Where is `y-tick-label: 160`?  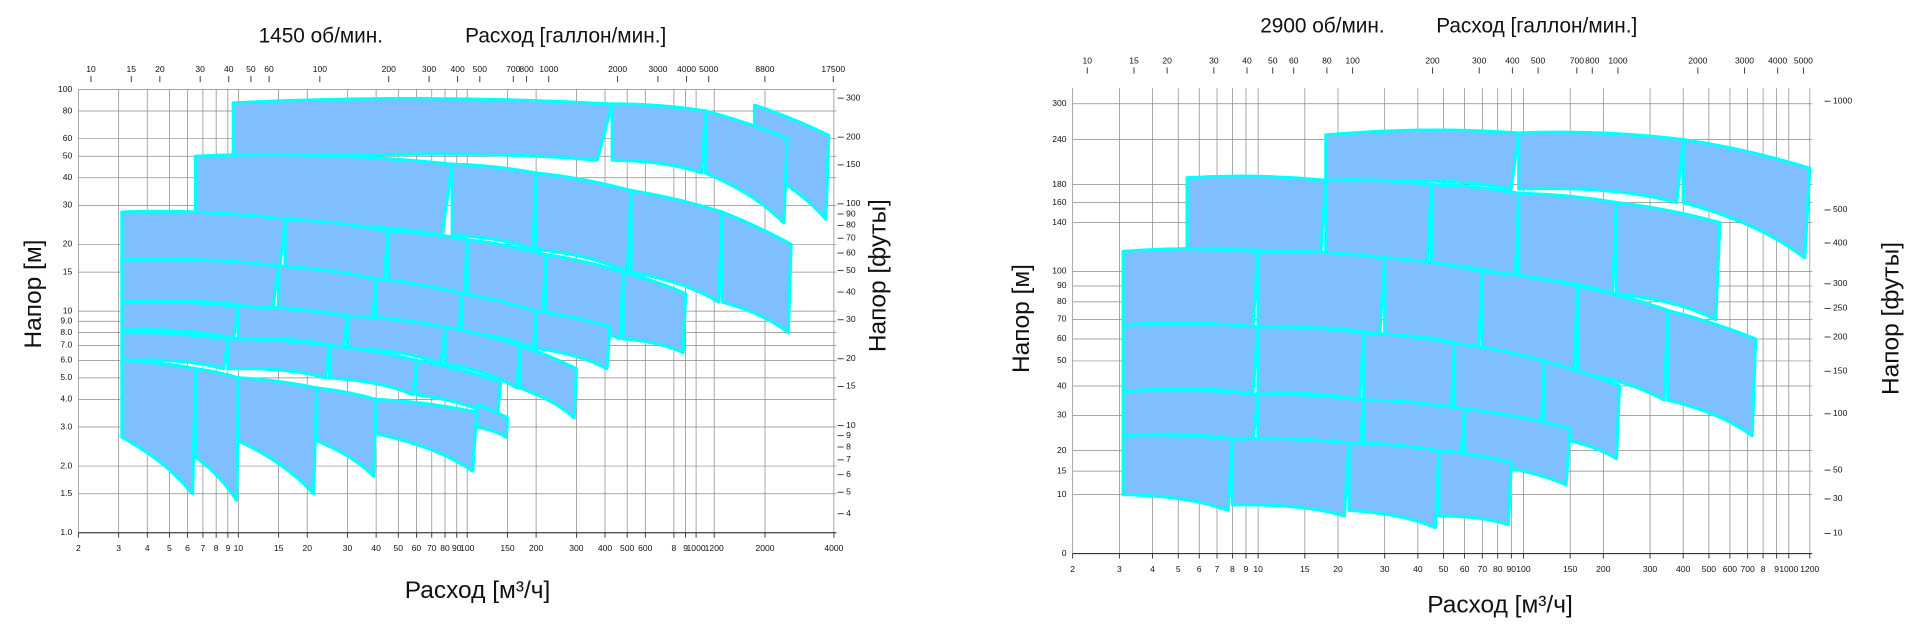 y-tick-label: 160 is located at coordinates (1059, 202).